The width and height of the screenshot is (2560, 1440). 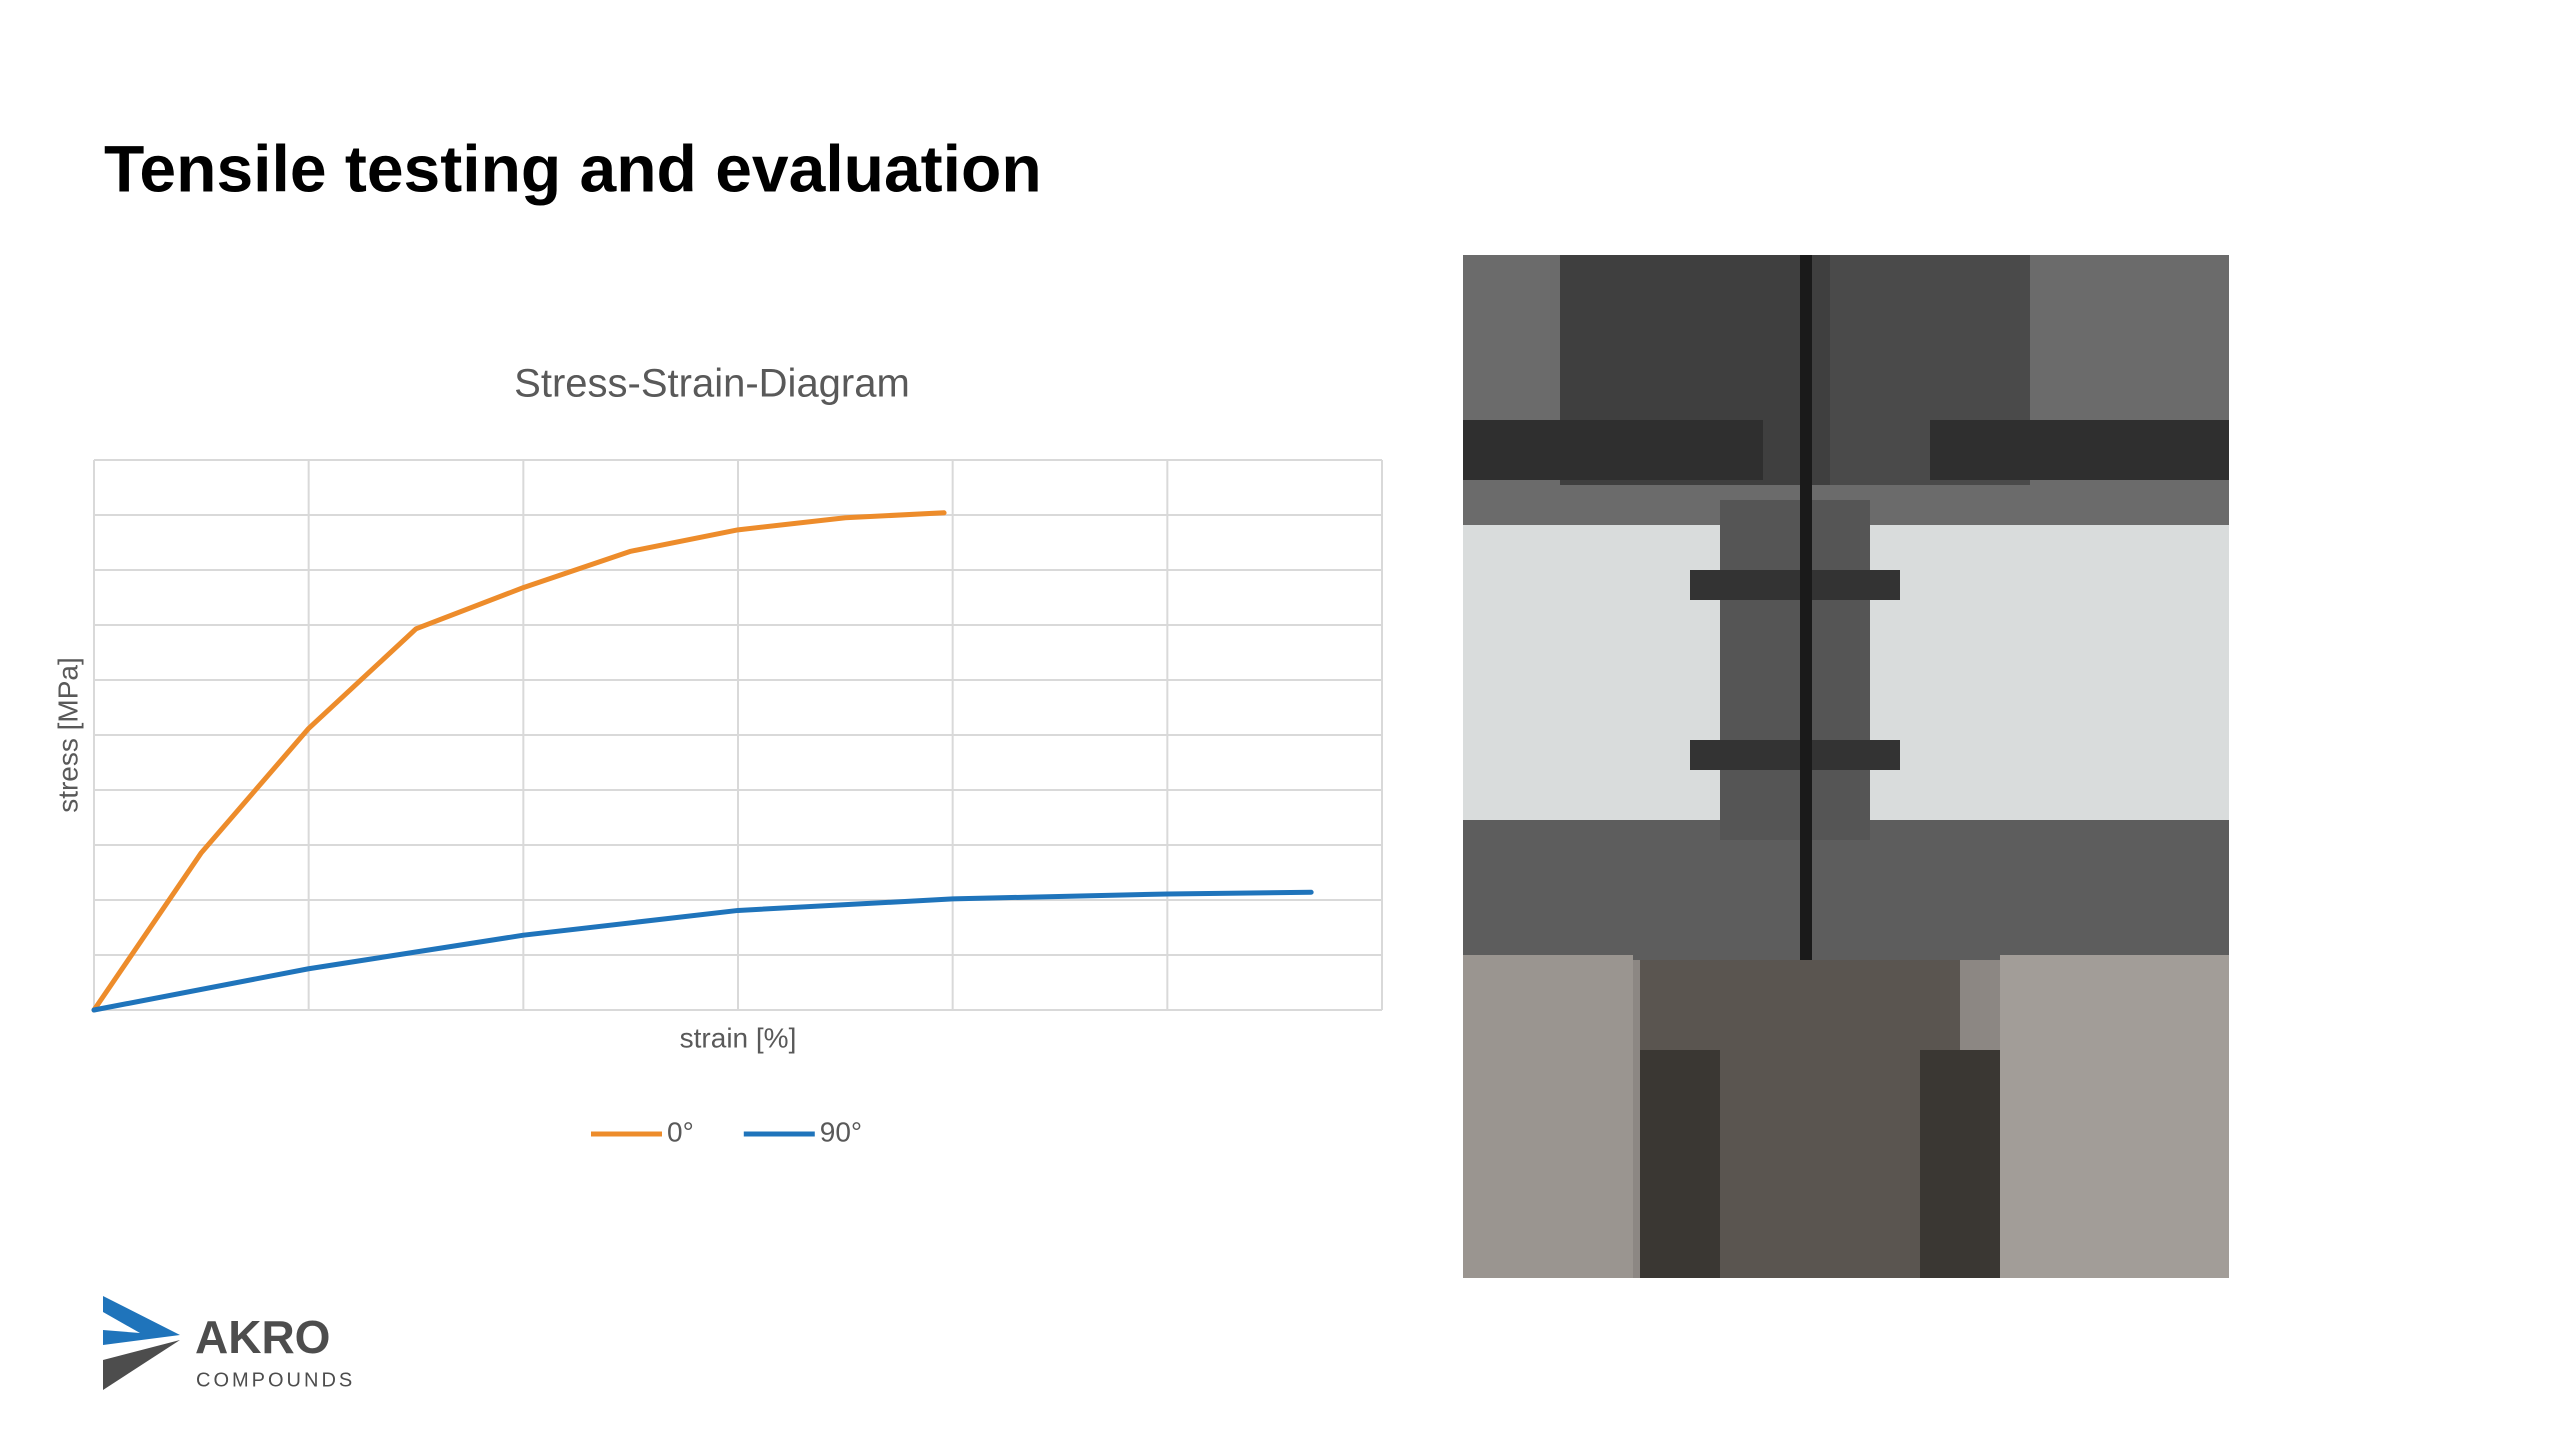 I want to click on slide-title: Tensile testing and evaluation, so click(x=573, y=168).